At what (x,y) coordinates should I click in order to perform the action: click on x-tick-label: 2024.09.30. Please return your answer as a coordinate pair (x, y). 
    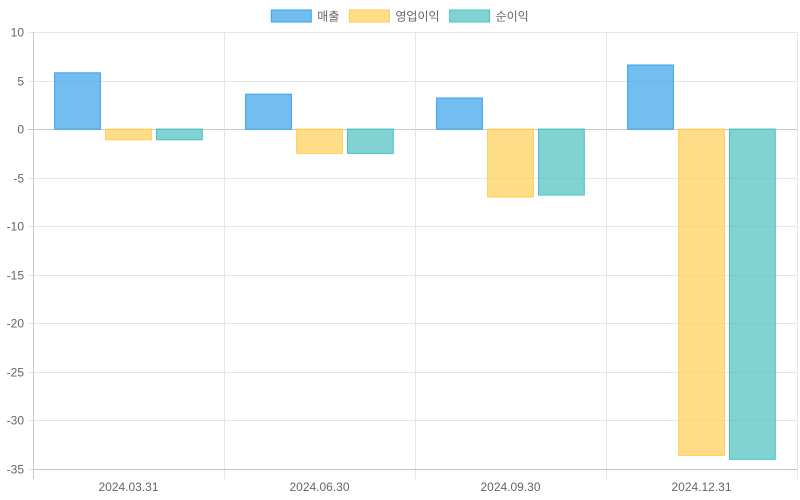
    Looking at the image, I should click on (510, 487).